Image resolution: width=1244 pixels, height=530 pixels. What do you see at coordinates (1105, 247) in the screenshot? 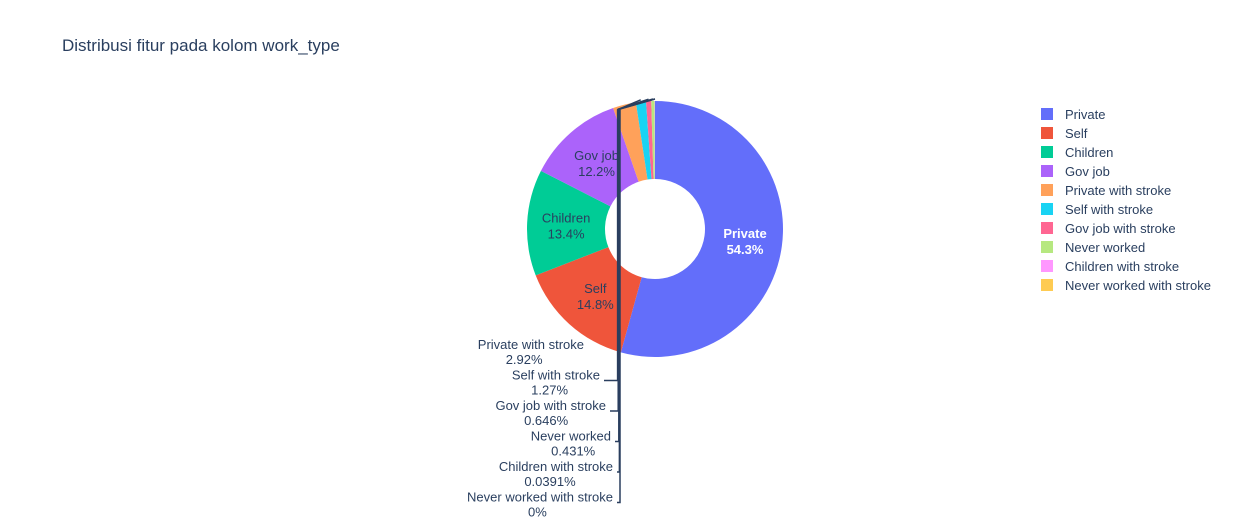
I see `legend-label: Never worked` at bounding box center [1105, 247].